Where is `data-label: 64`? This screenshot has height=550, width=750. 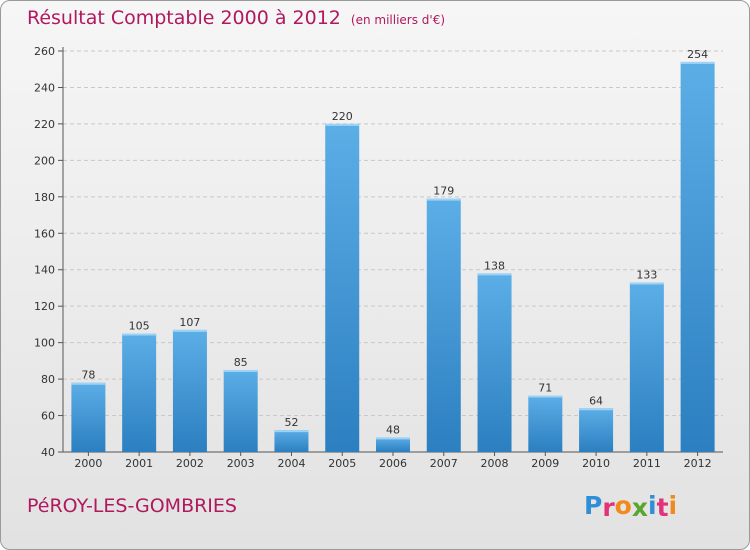
data-label: 64 is located at coordinates (596, 400).